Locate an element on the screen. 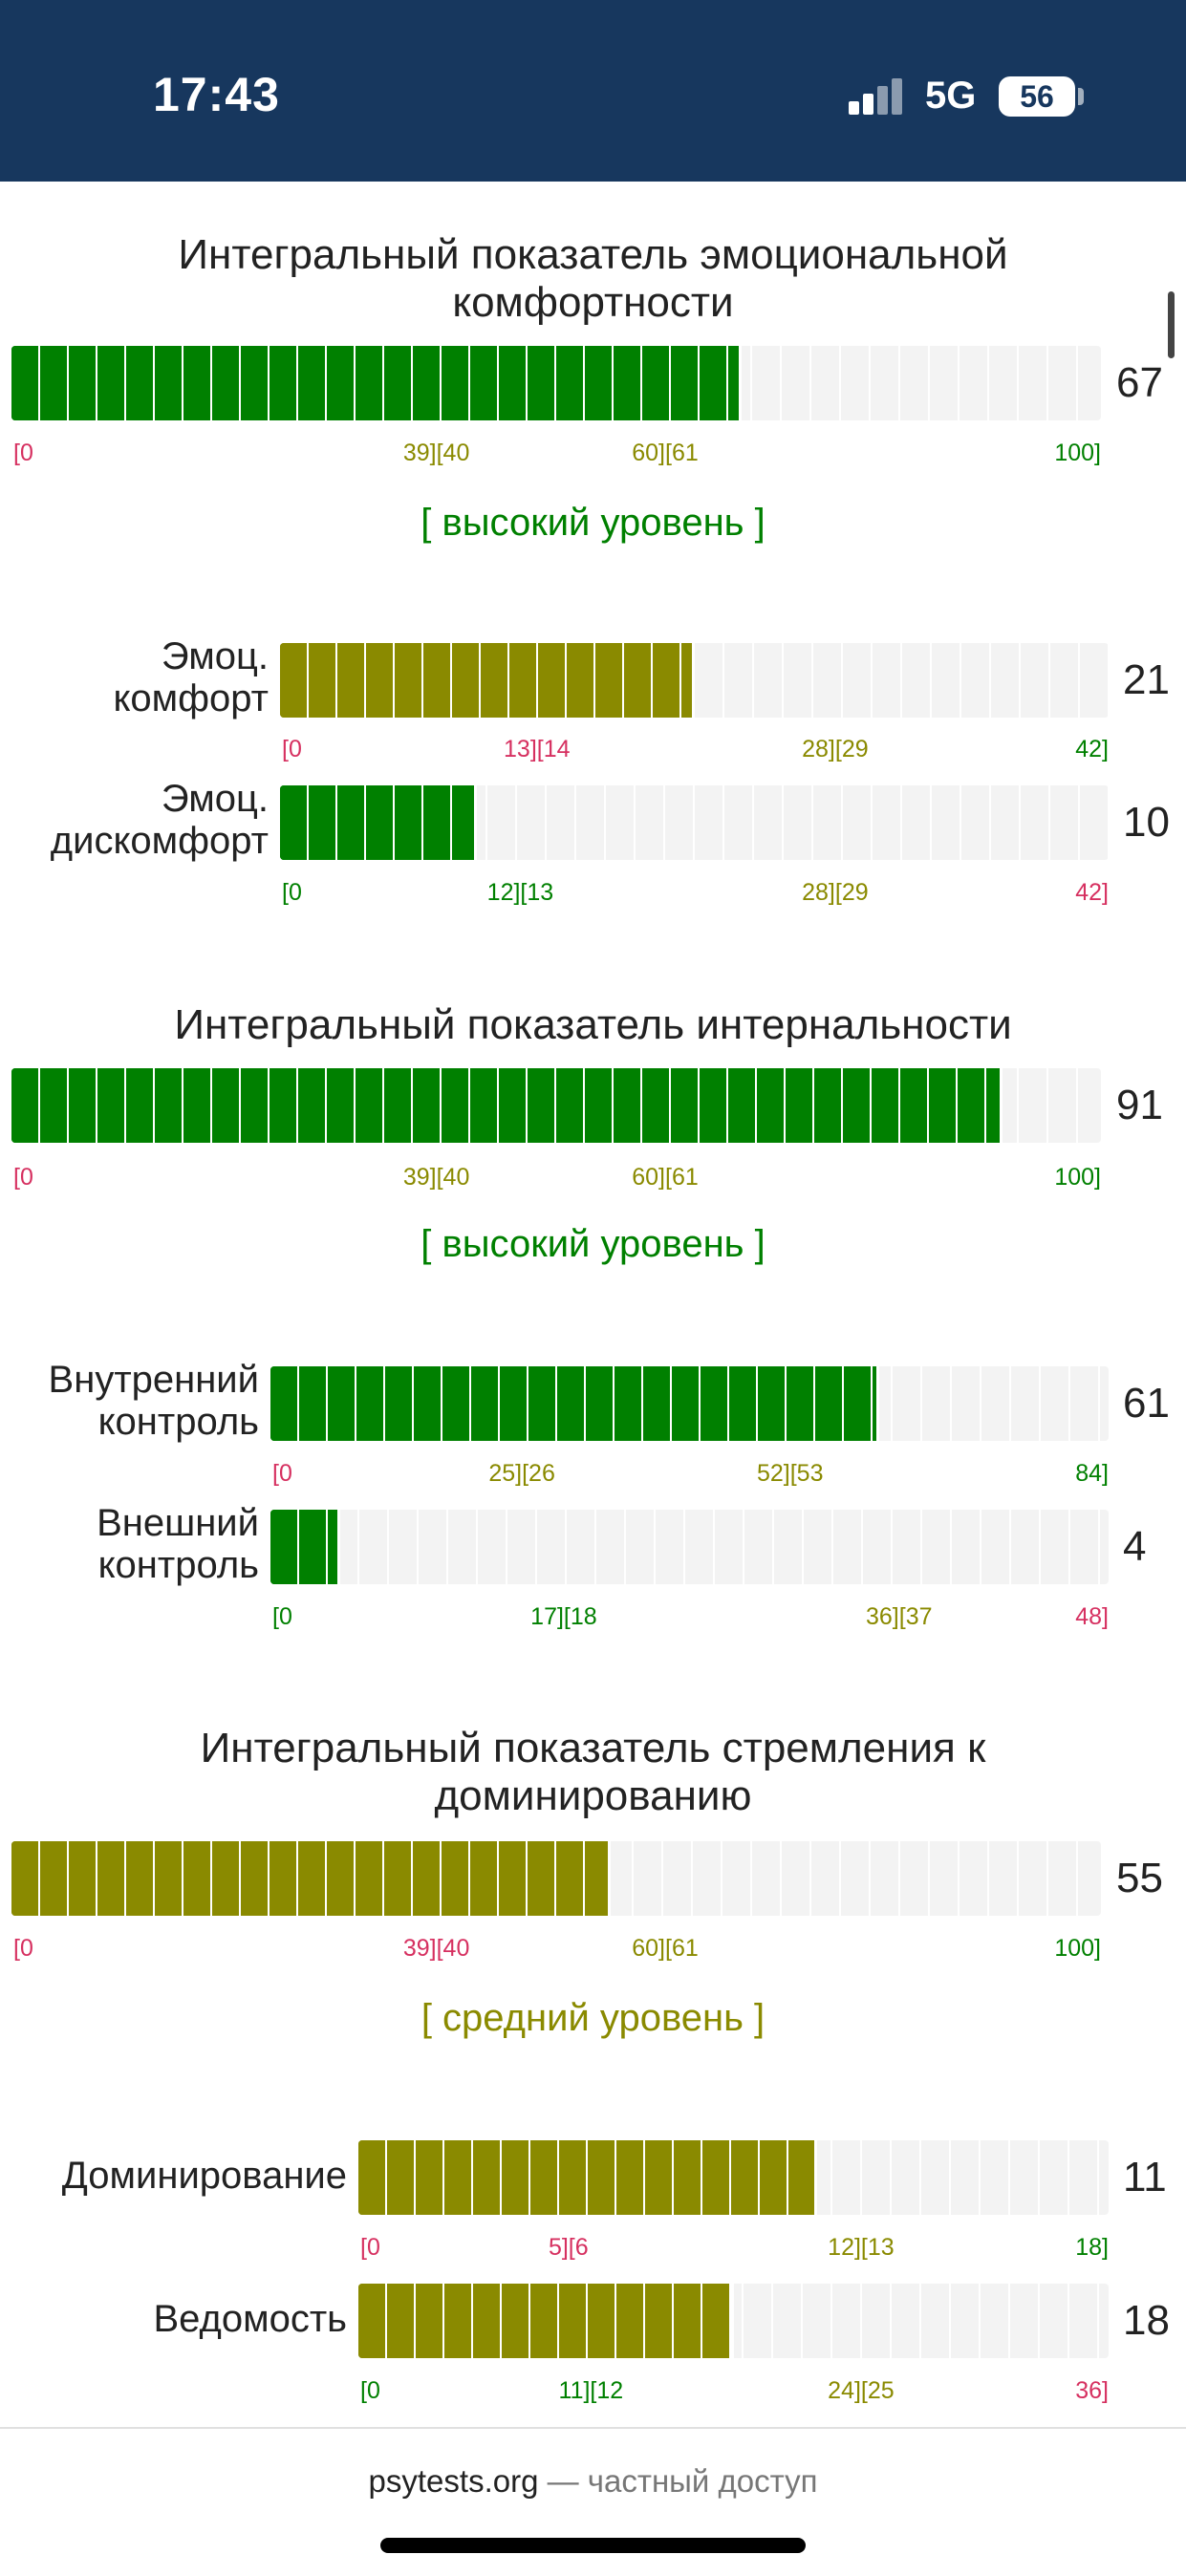  battery-tip is located at coordinates (1081, 96).